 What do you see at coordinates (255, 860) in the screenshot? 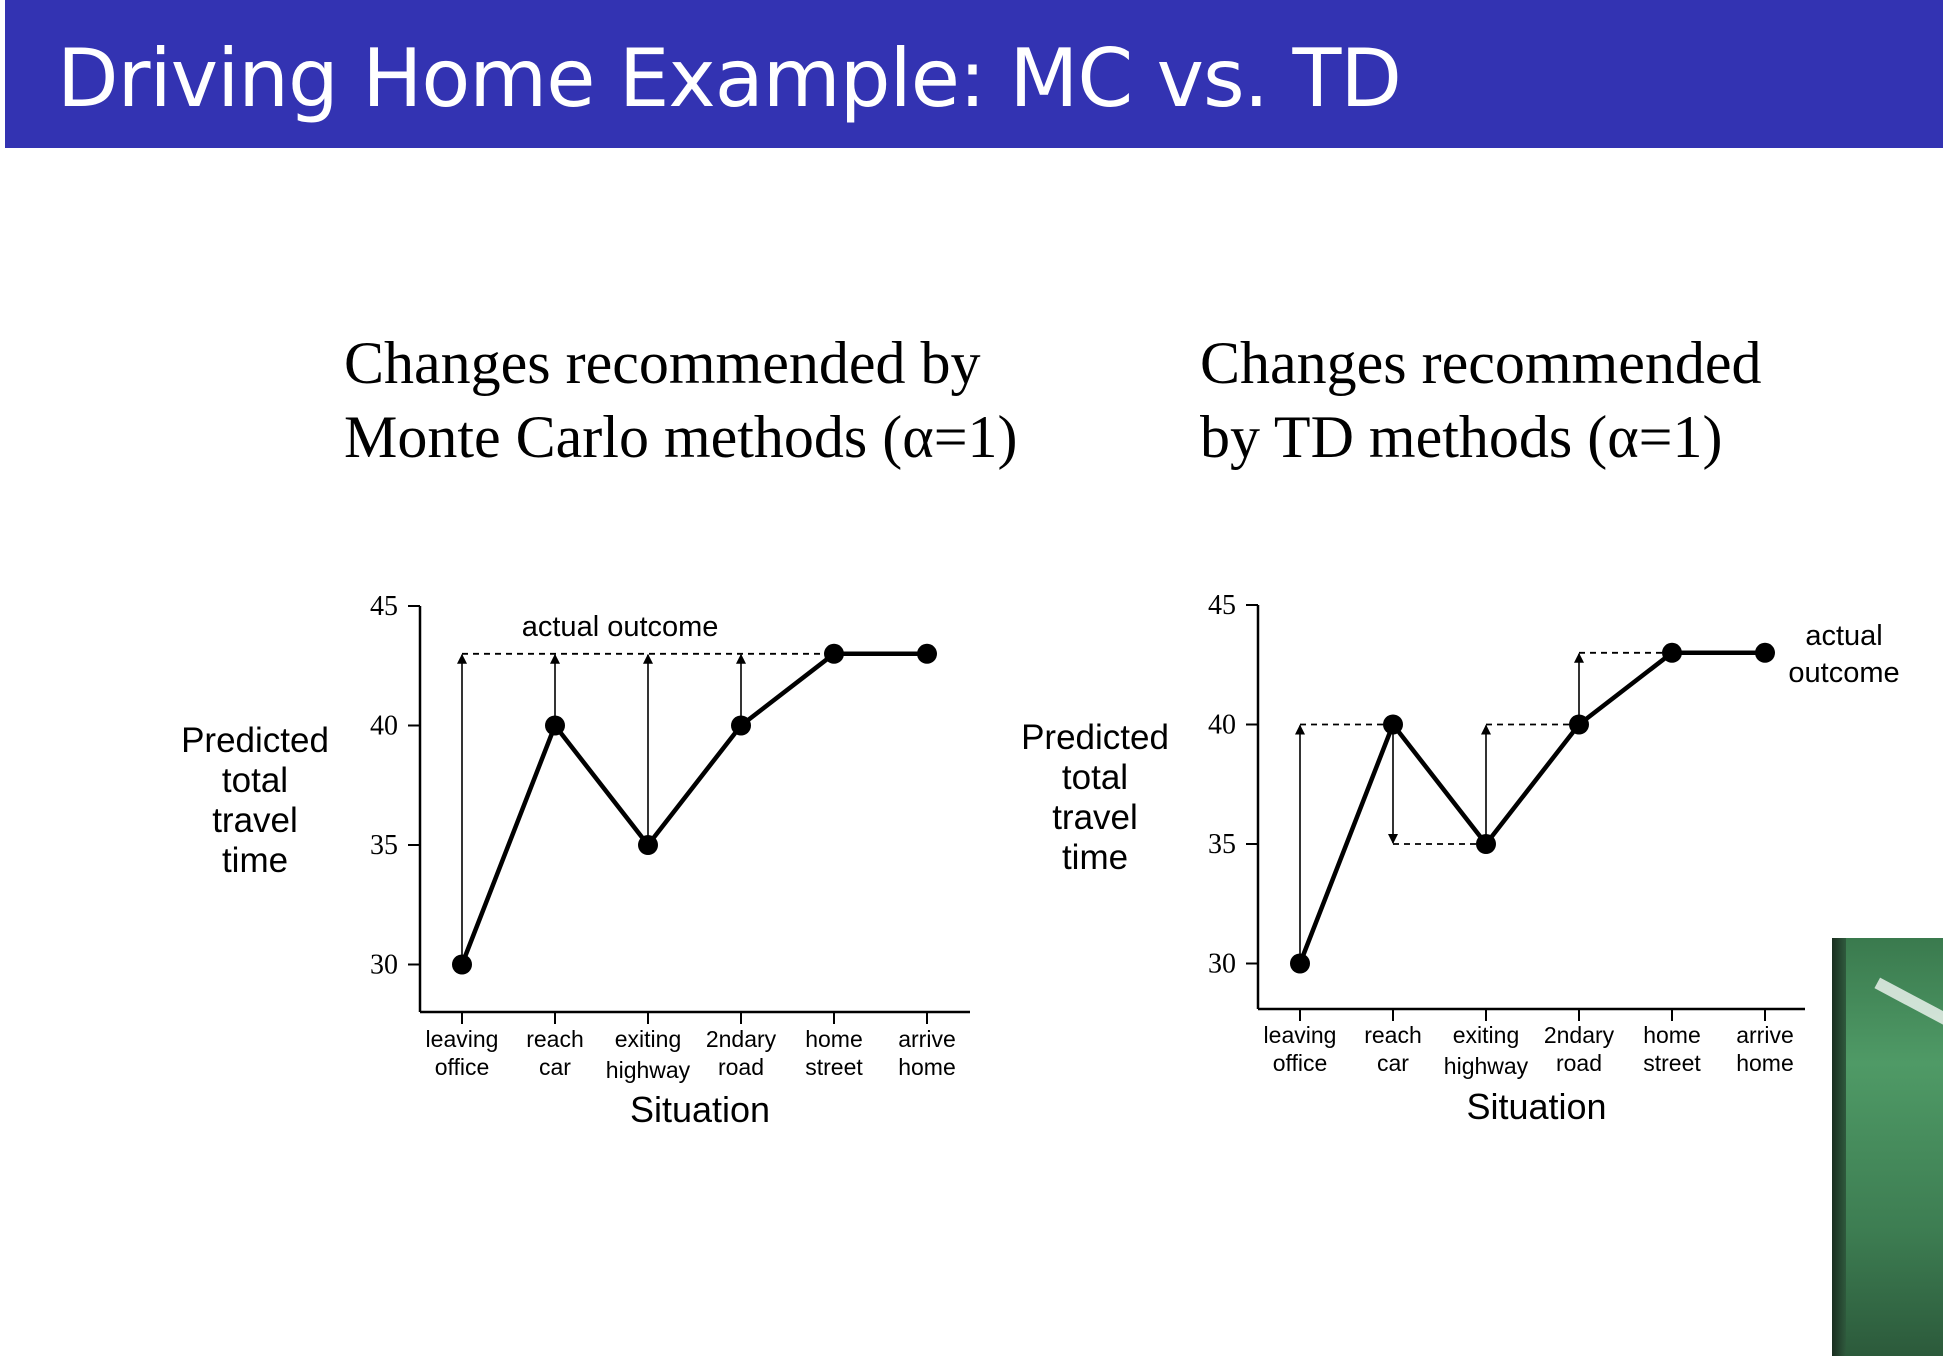
I see `mc-y-axis-label: time` at bounding box center [255, 860].